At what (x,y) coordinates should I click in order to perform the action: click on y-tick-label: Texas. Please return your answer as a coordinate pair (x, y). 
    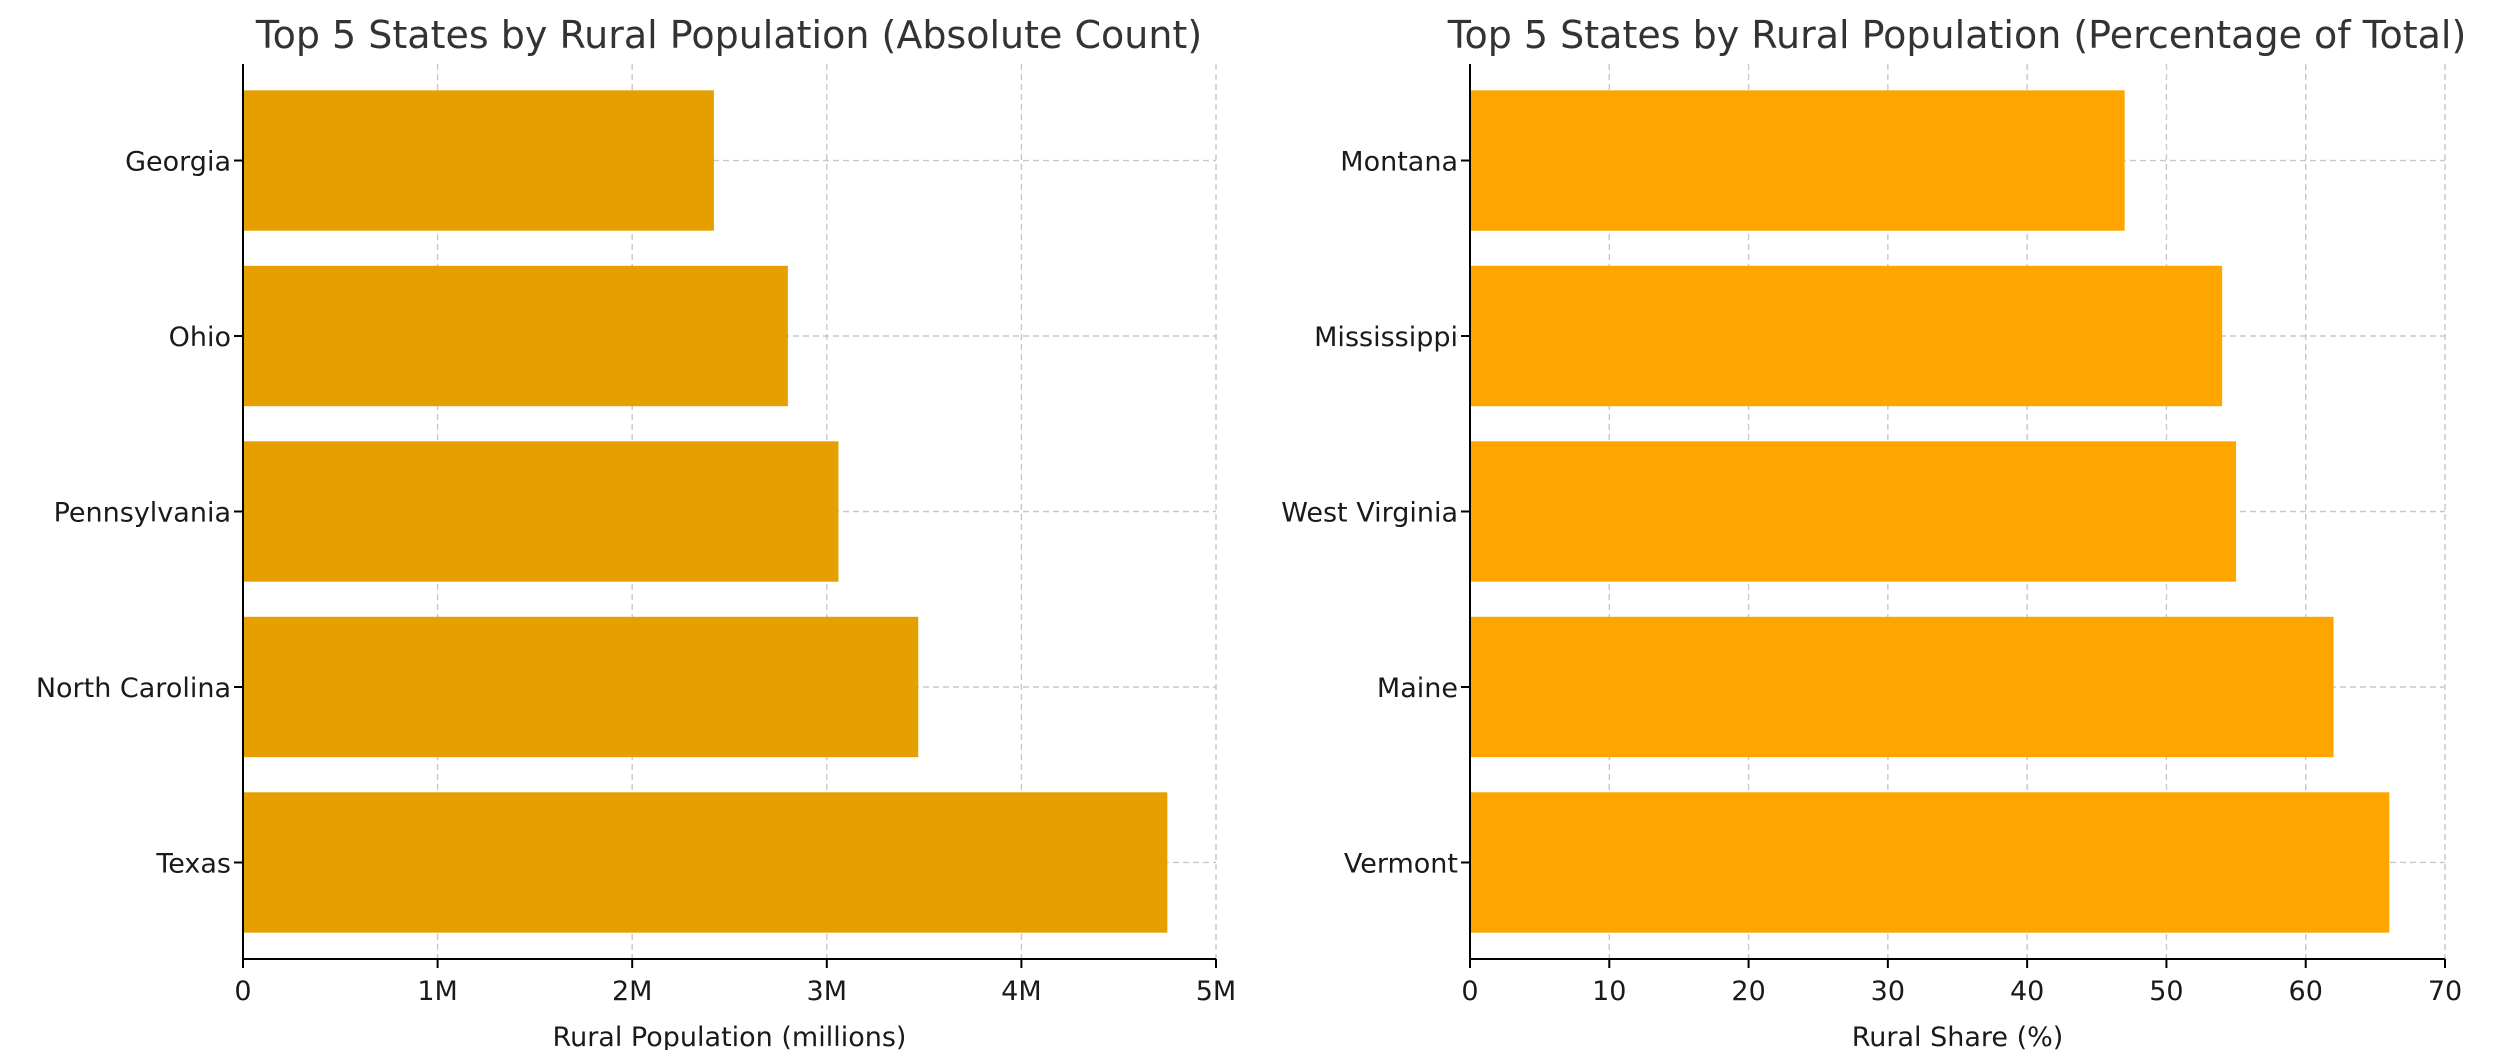
    Looking at the image, I should click on (193, 863).